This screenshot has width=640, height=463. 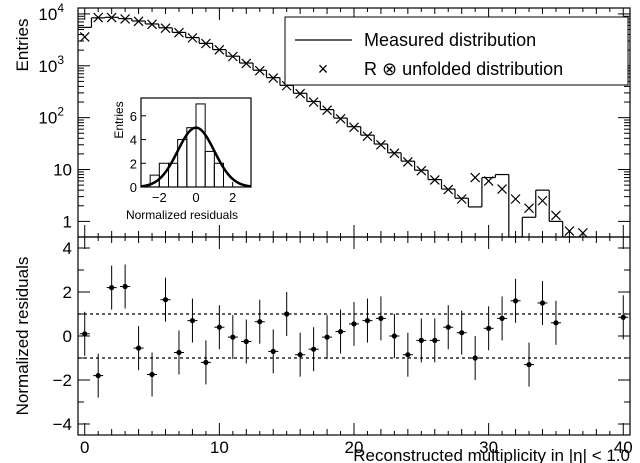 I want to click on legend-box, so click(x=456, y=51).